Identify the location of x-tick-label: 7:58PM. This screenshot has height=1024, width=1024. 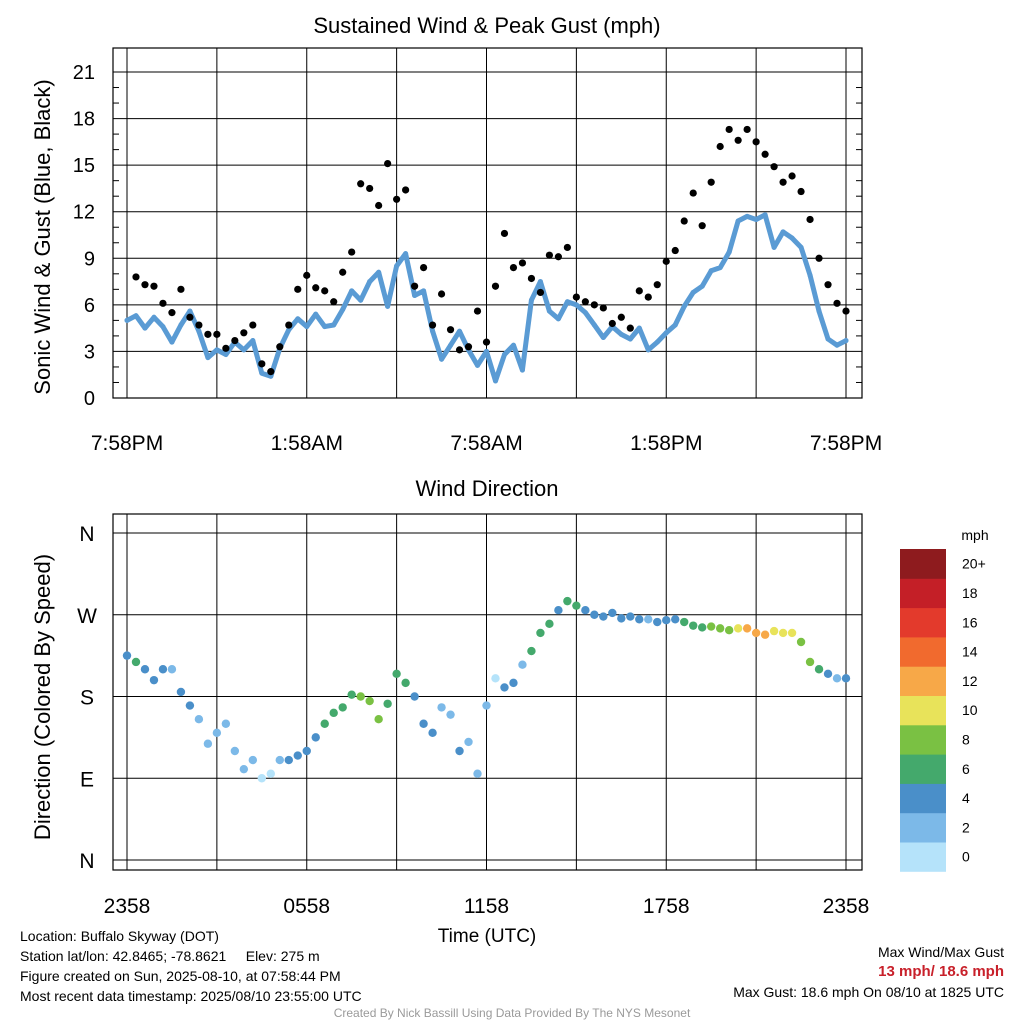
(846, 443).